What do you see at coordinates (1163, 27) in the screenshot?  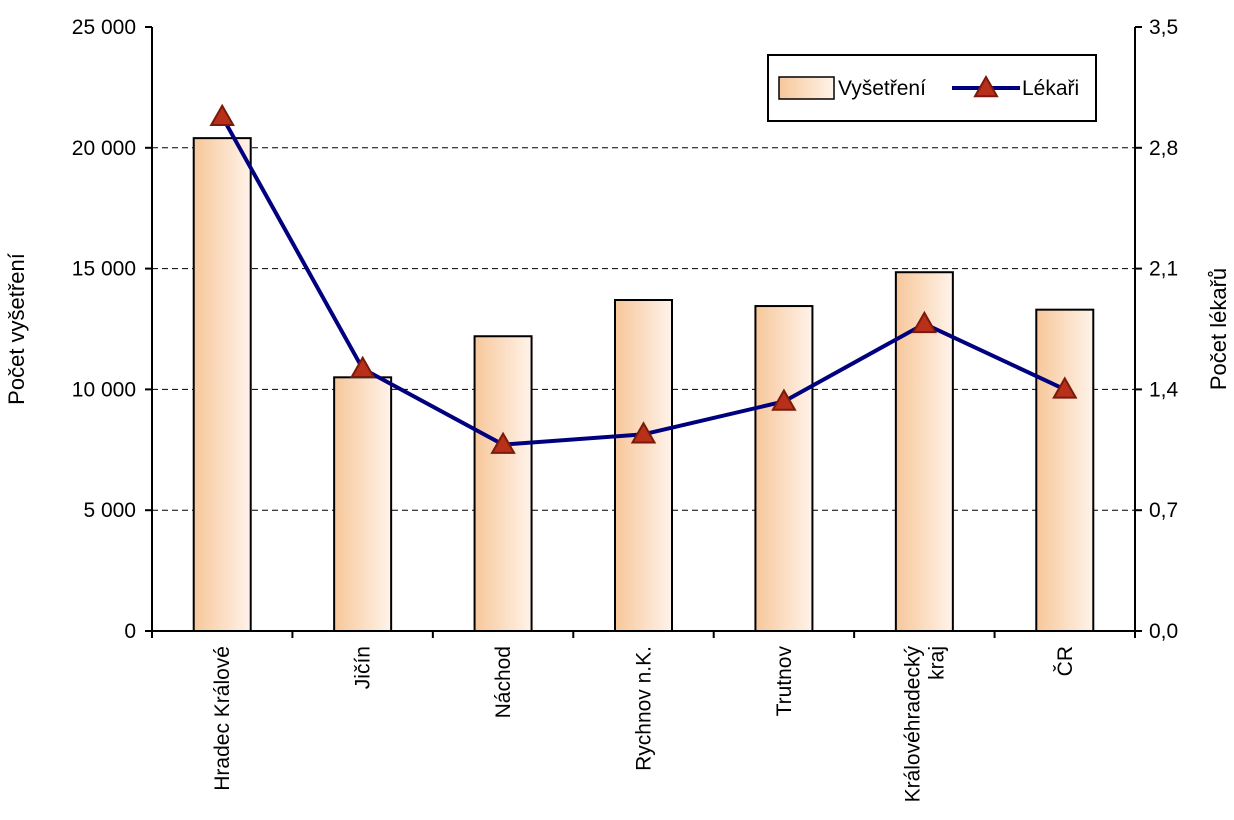 I see `y-tick-label-right: 3,5` at bounding box center [1163, 27].